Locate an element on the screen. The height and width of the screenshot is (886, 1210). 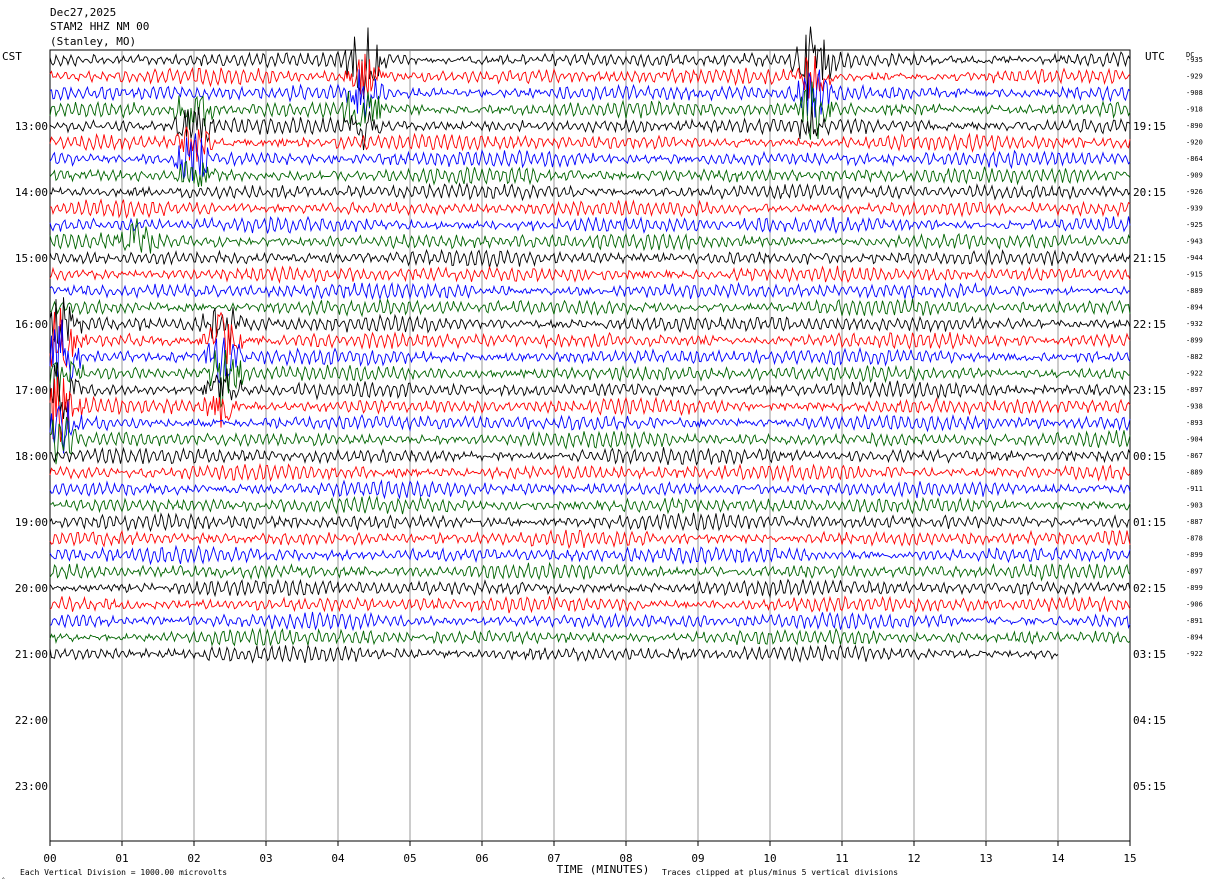
right-hour-label: 01:15 is located at coordinates (1149, 522).